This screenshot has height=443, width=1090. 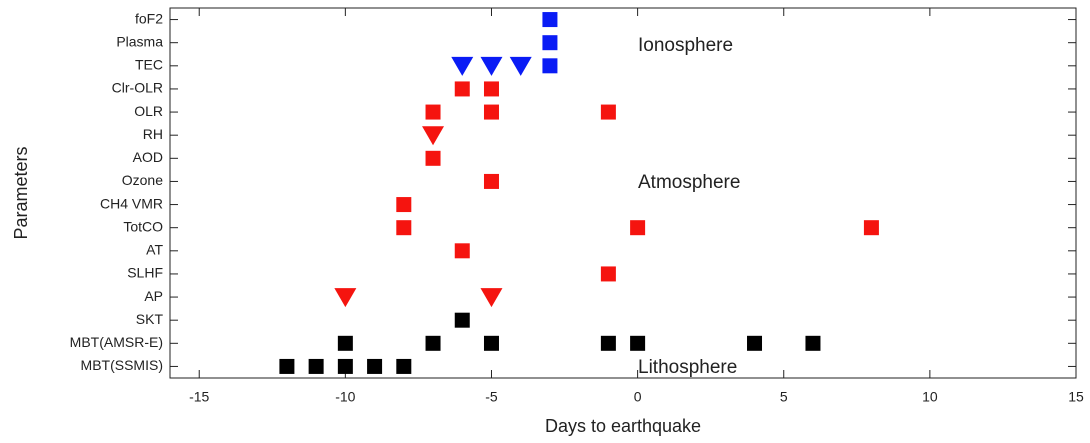 I want to click on x-tick-label: -5, so click(x=491, y=397).